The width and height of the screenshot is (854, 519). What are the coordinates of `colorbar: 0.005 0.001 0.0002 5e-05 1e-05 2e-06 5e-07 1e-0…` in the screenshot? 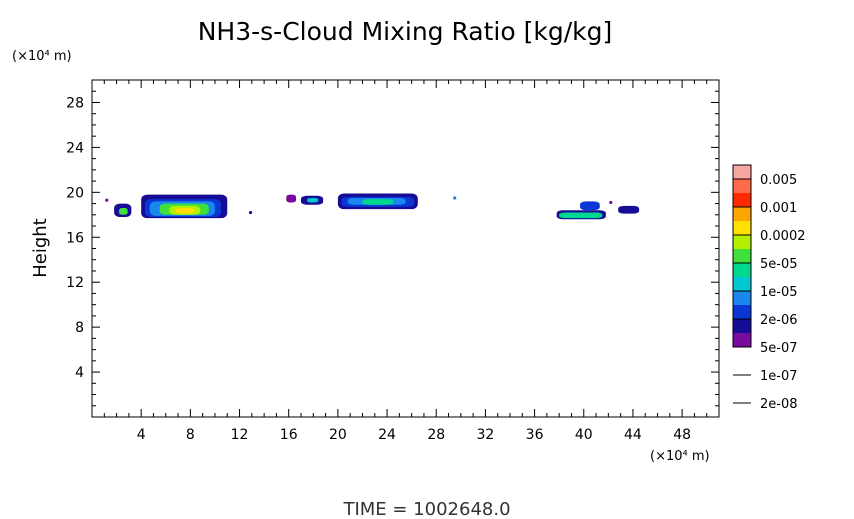 It's located at (769, 288).